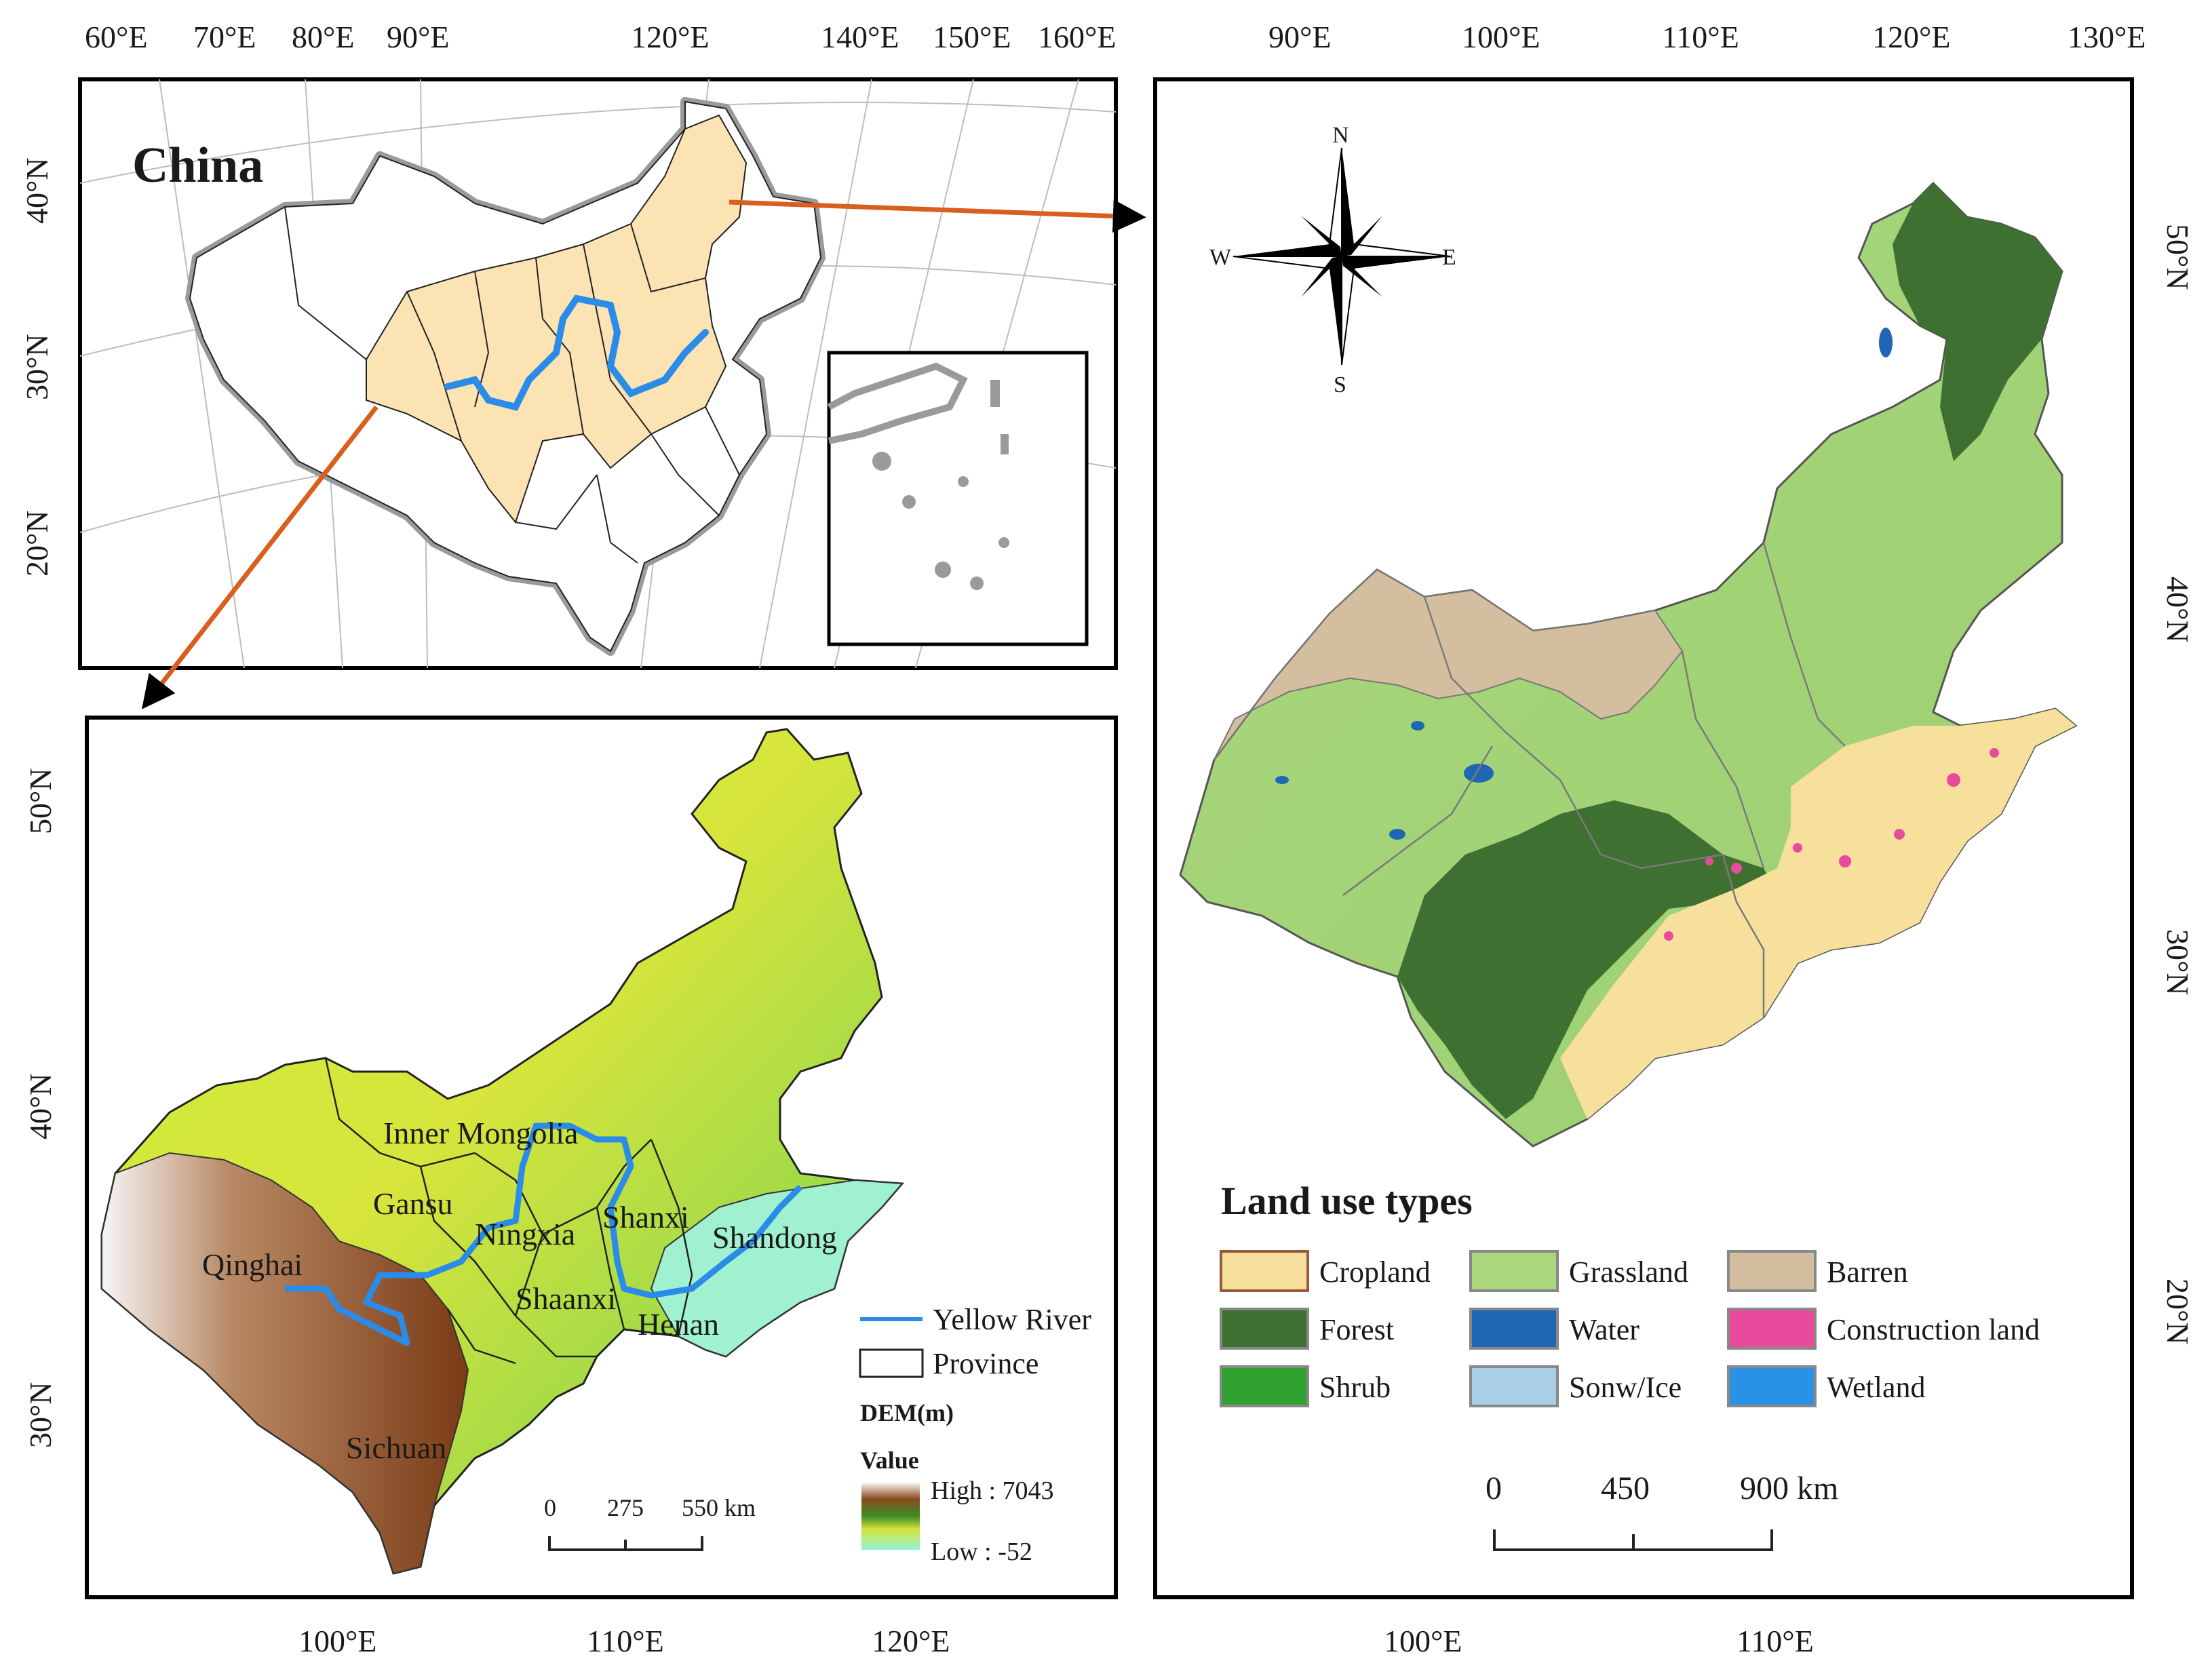 This screenshot has width=2212, height=1680. What do you see at coordinates (1933, 1330) in the screenshot?
I see `legend-construction-label: Construction land` at bounding box center [1933, 1330].